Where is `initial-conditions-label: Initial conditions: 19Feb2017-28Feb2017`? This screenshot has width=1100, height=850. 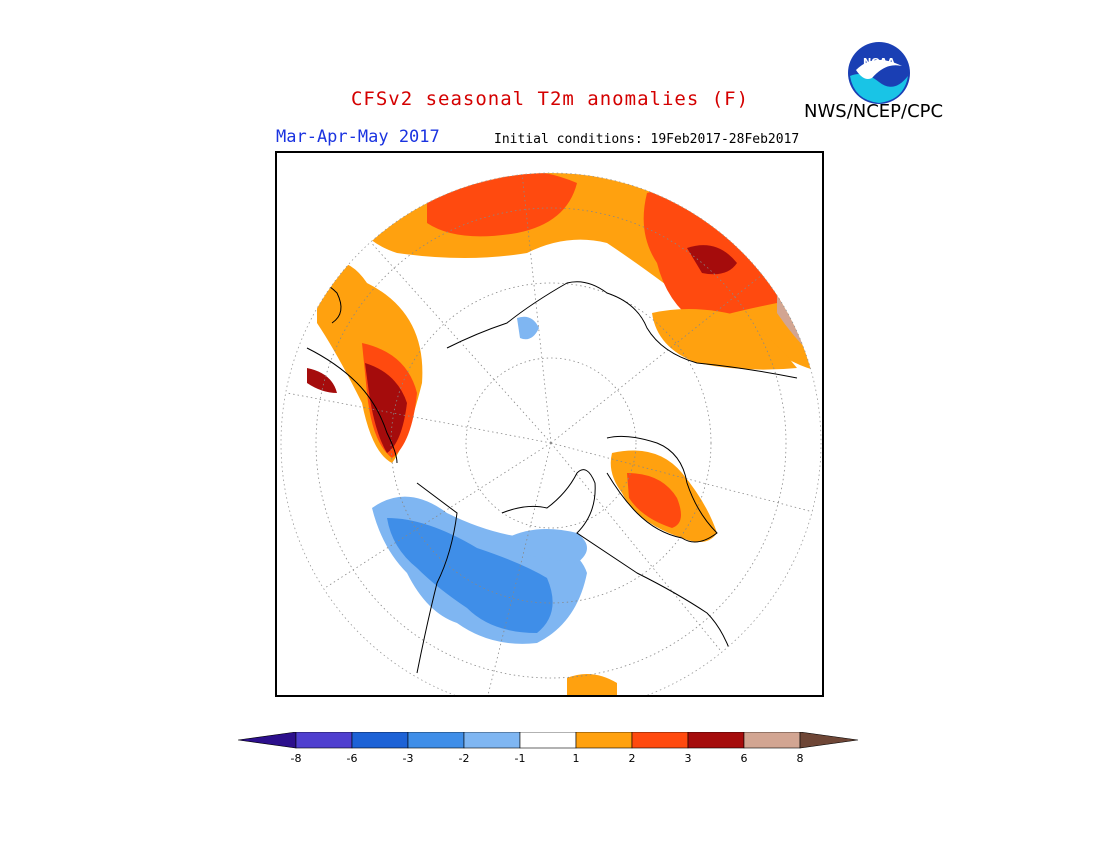 initial-conditions-label: Initial conditions: 19Feb2017-28Feb2017 is located at coordinates (647, 139).